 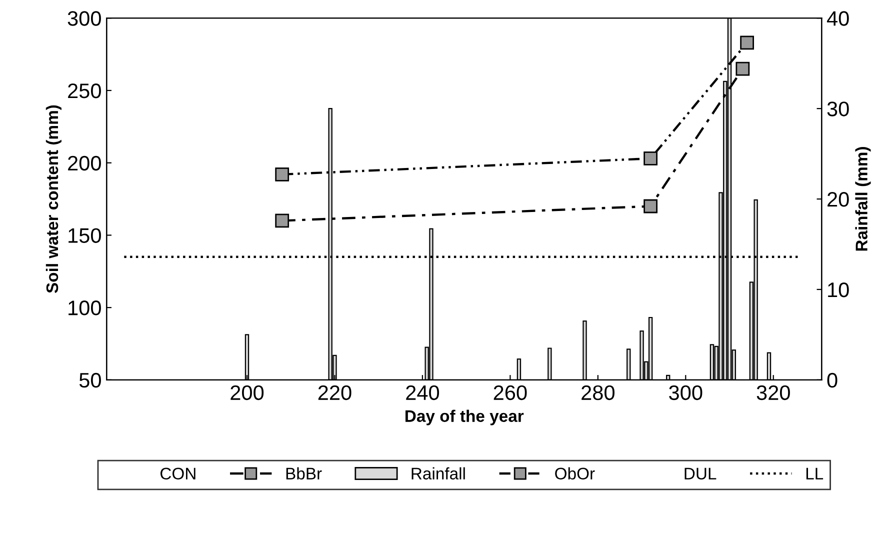 I want to click on y2-tick-label: 0, so click(x=832, y=380).